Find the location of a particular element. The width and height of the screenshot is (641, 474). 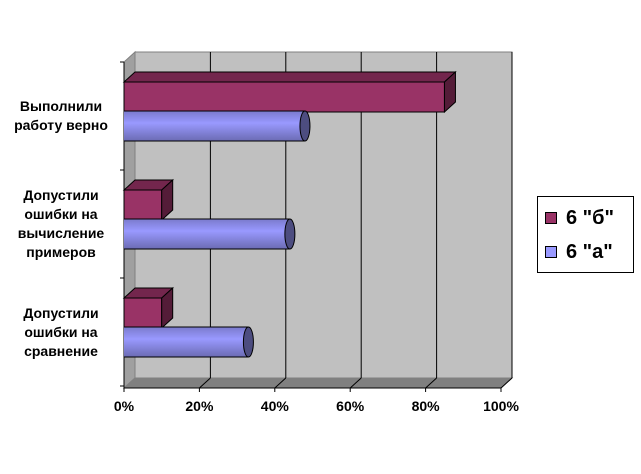

bar-top-face is located at coordinates (289, 77).